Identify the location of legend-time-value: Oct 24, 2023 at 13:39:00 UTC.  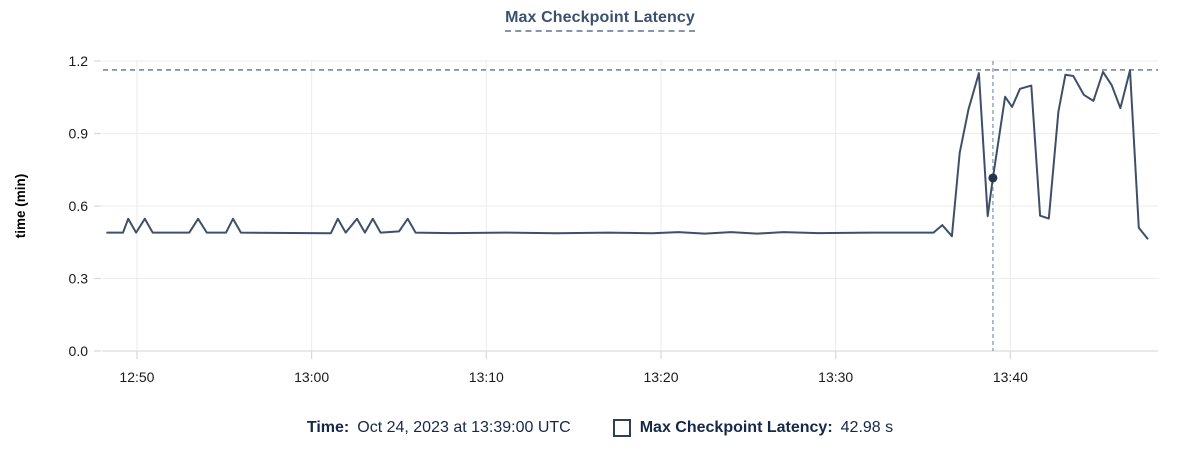
(464, 427).